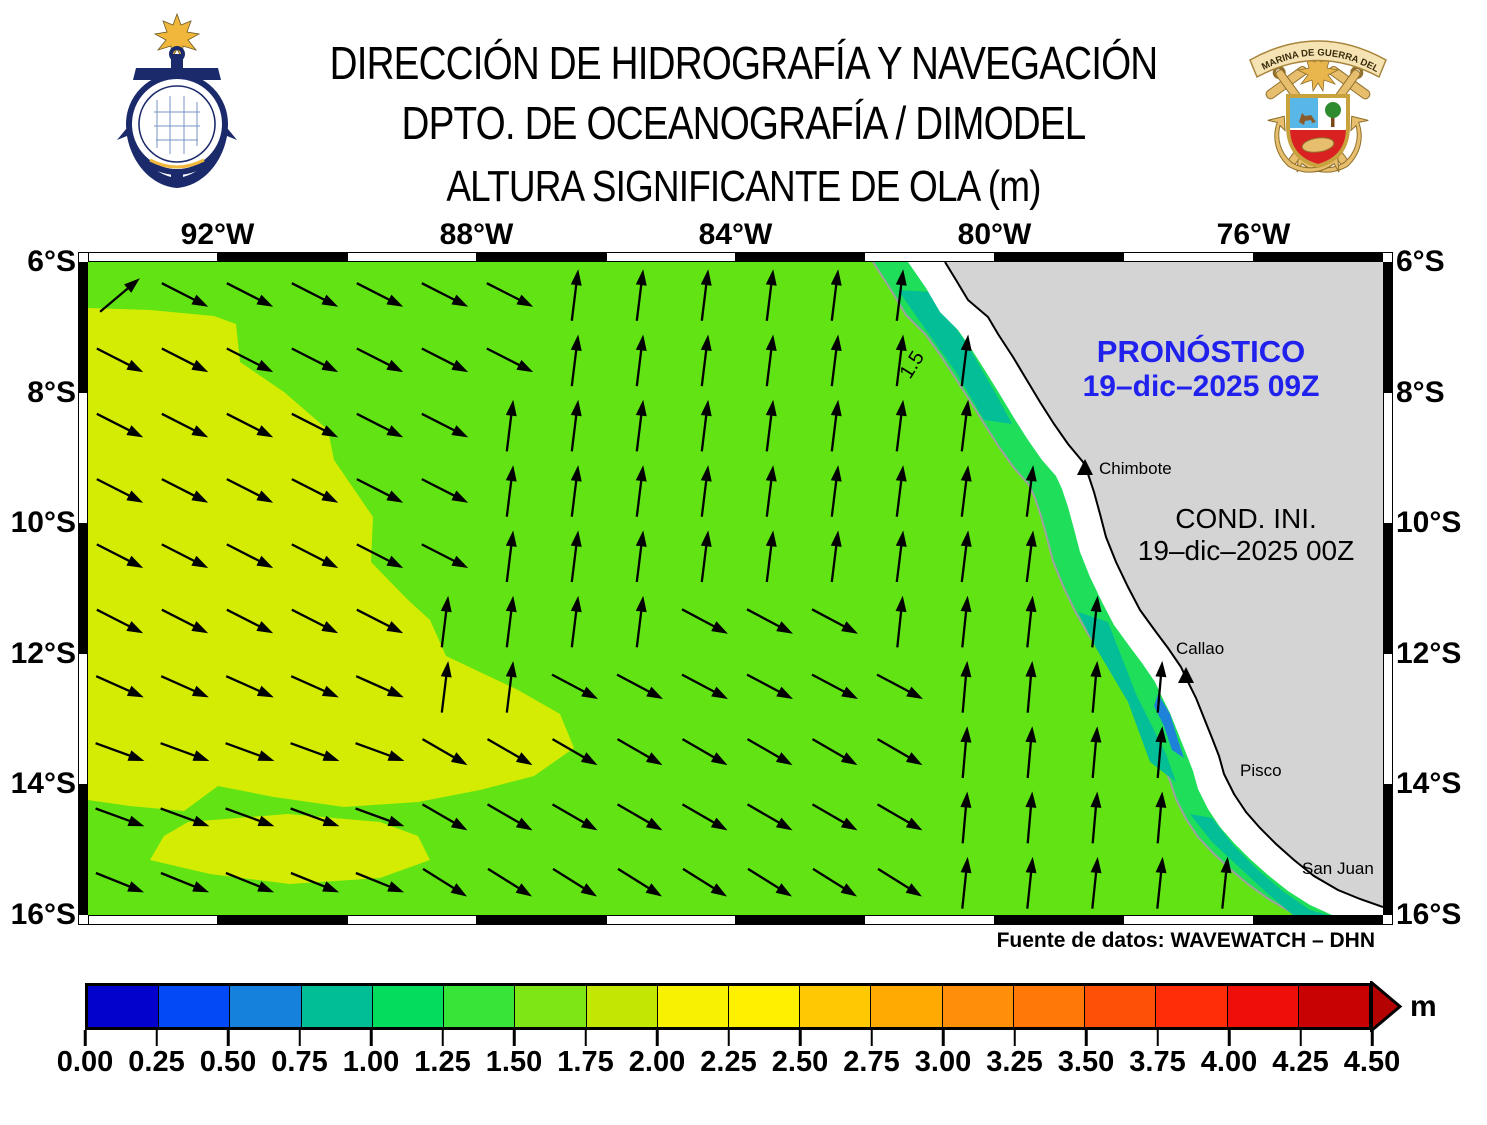  What do you see at coordinates (943, 1062) in the screenshot?
I see `colorbar-tick-label: 3.00` at bounding box center [943, 1062].